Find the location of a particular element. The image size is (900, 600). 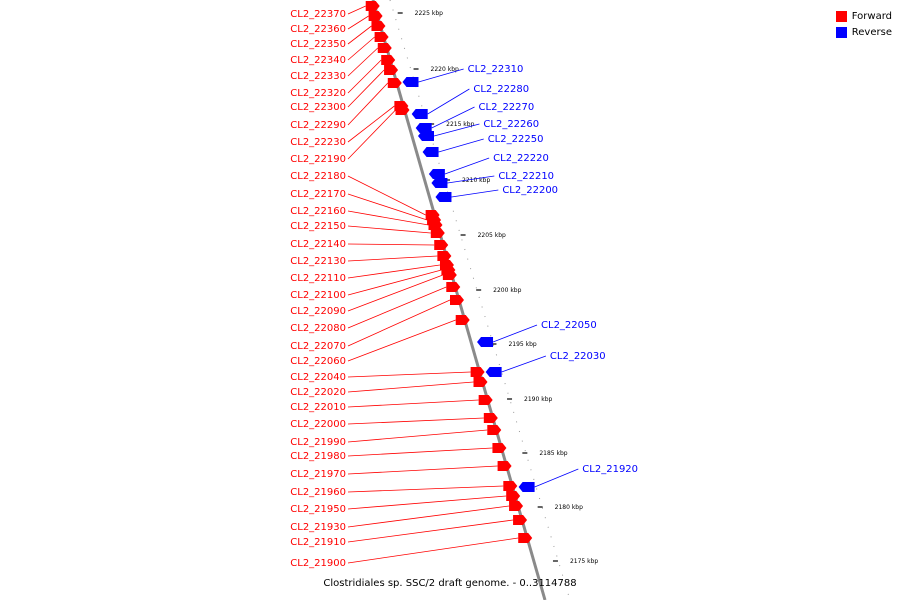

forward-gene-label: CL2_22180 is located at coordinates (318, 176).